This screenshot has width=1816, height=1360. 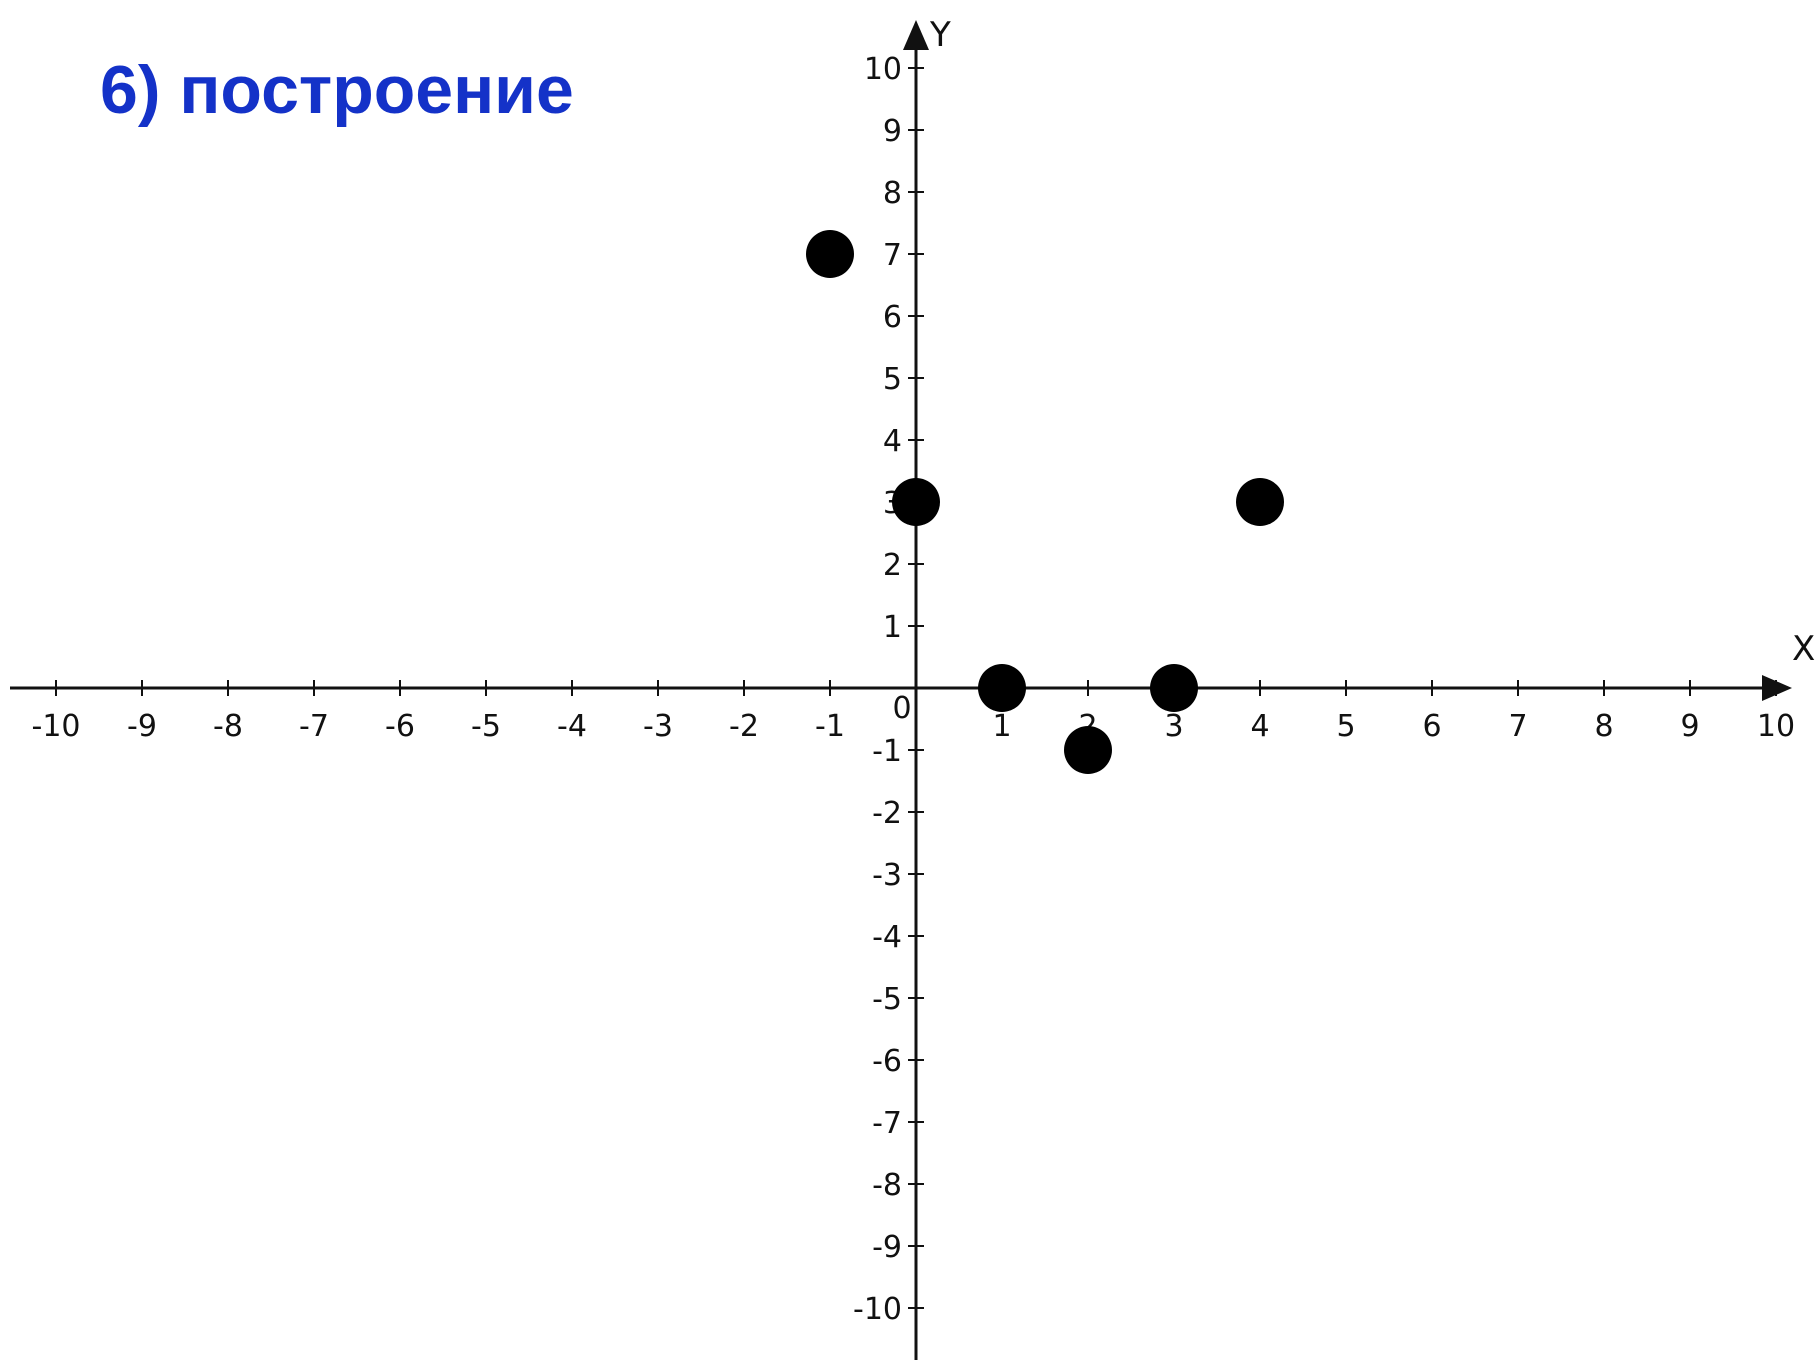 What do you see at coordinates (1803, 649) in the screenshot?
I see `x-axis-label: X` at bounding box center [1803, 649].